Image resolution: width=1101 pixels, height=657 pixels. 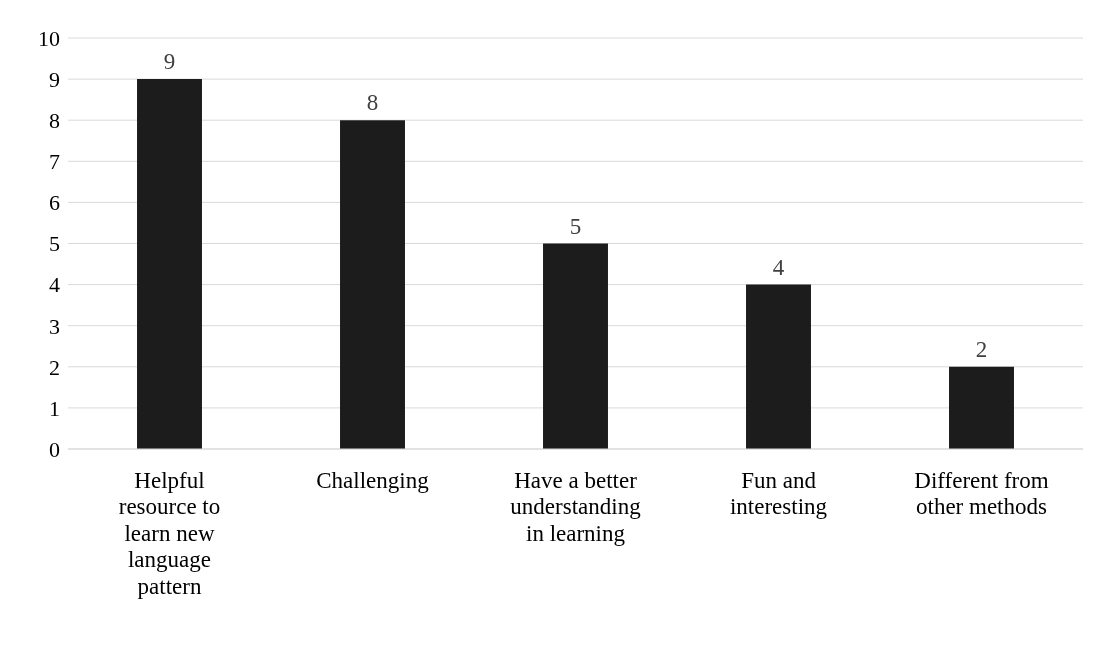 I want to click on y-tick-label: 10, so click(x=49, y=38).